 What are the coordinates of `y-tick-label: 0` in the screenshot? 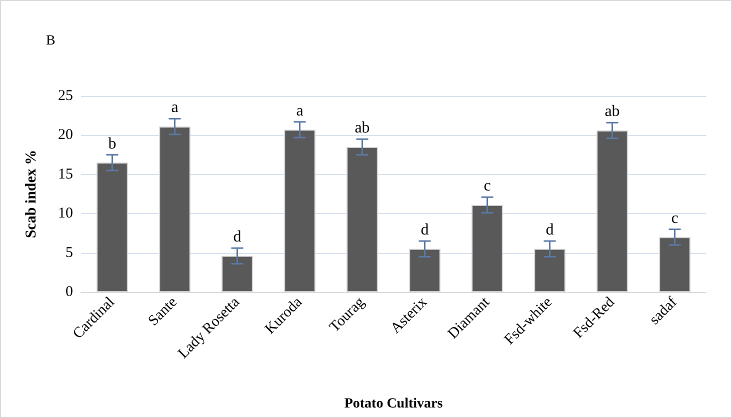 It's located at (69, 292).